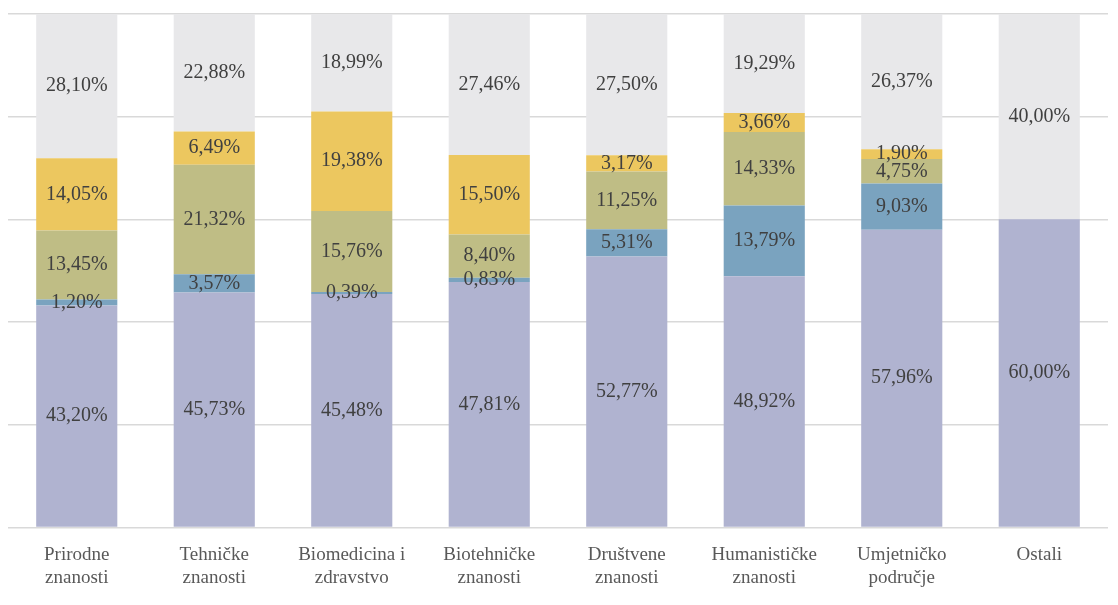  I want to click on data-label: 28,10%, so click(76, 84).